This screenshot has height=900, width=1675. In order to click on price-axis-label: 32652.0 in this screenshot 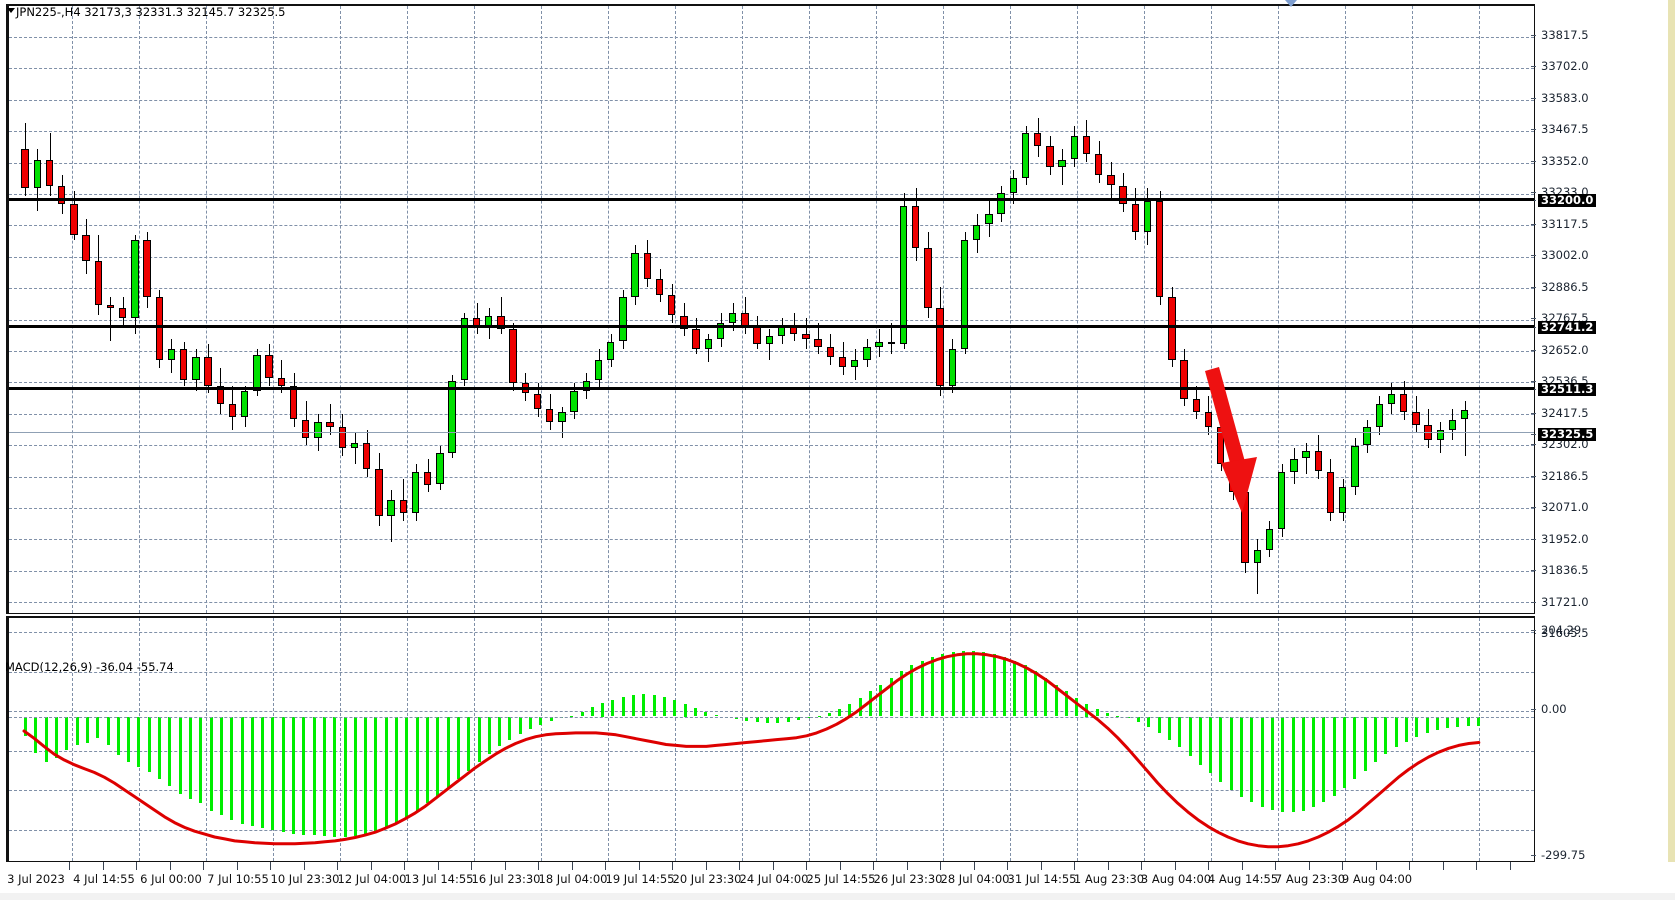, I will do `click(1565, 350)`.